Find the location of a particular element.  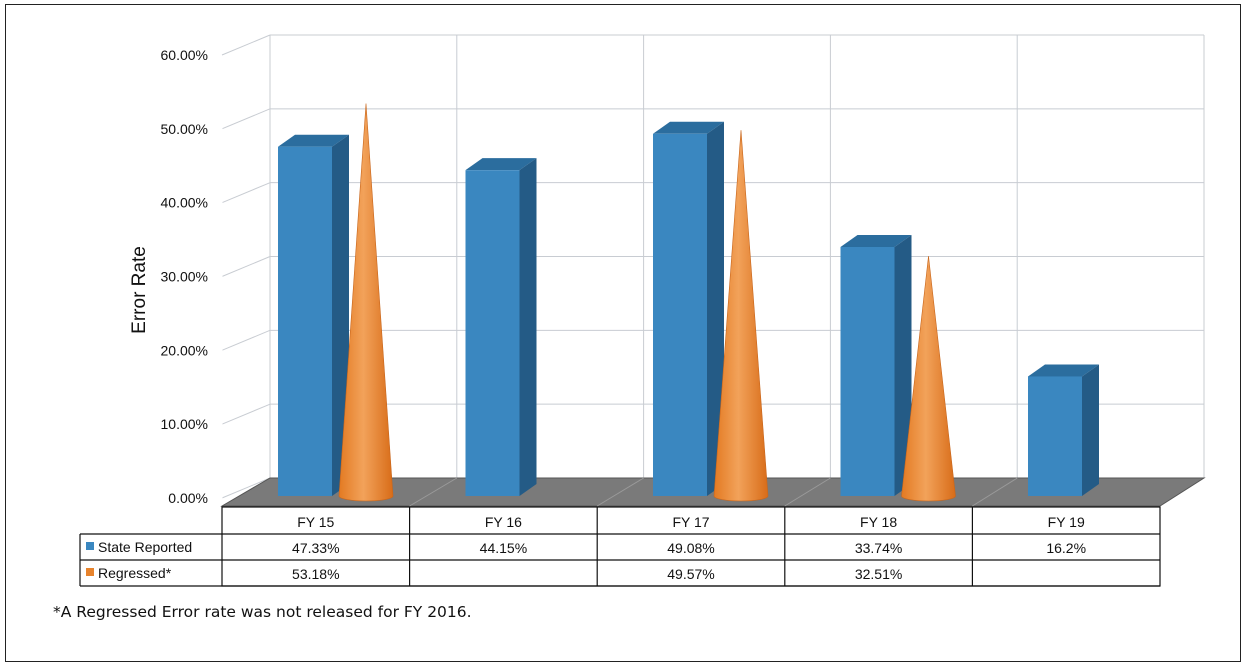

legend-label: State Reported is located at coordinates (145, 547).